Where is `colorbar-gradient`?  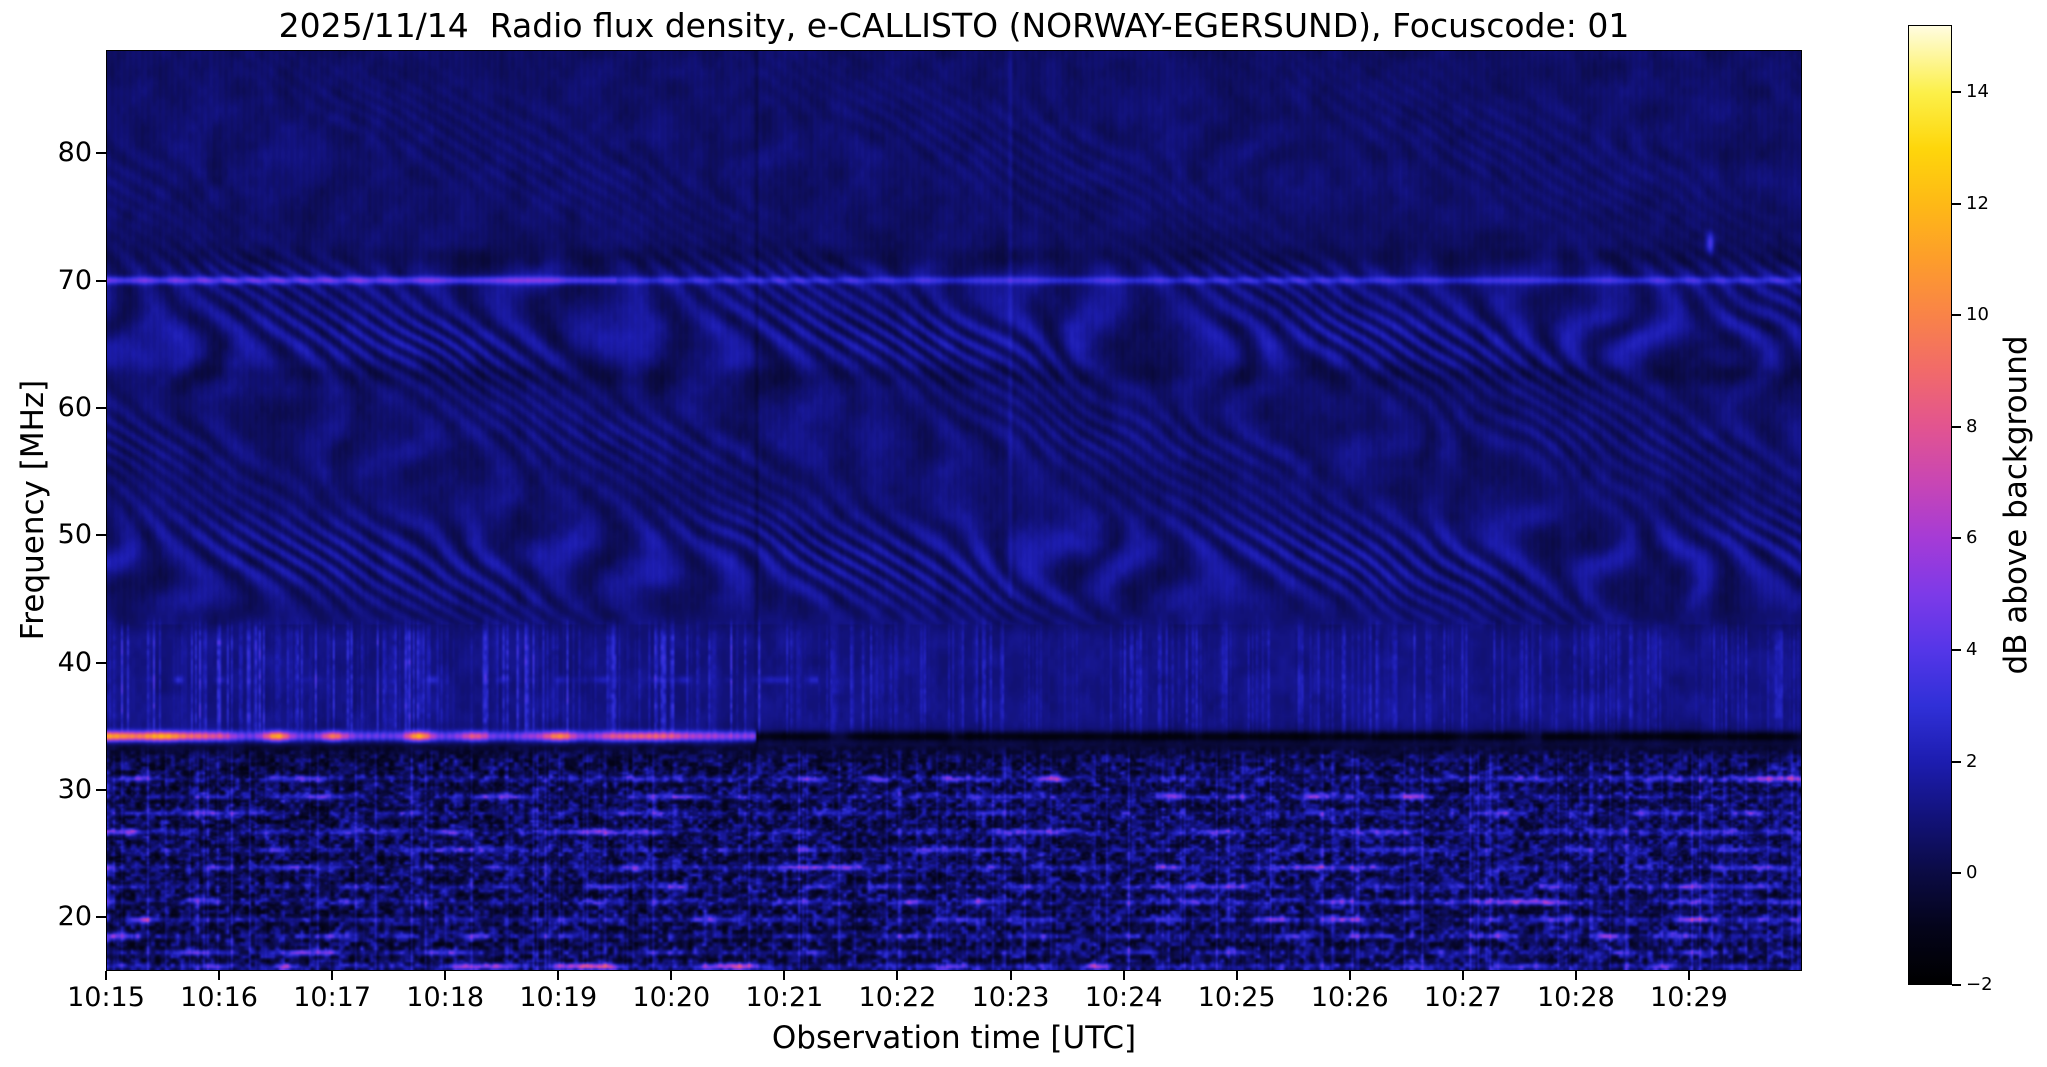 colorbar-gradient is located at coordinates (1930, 505).